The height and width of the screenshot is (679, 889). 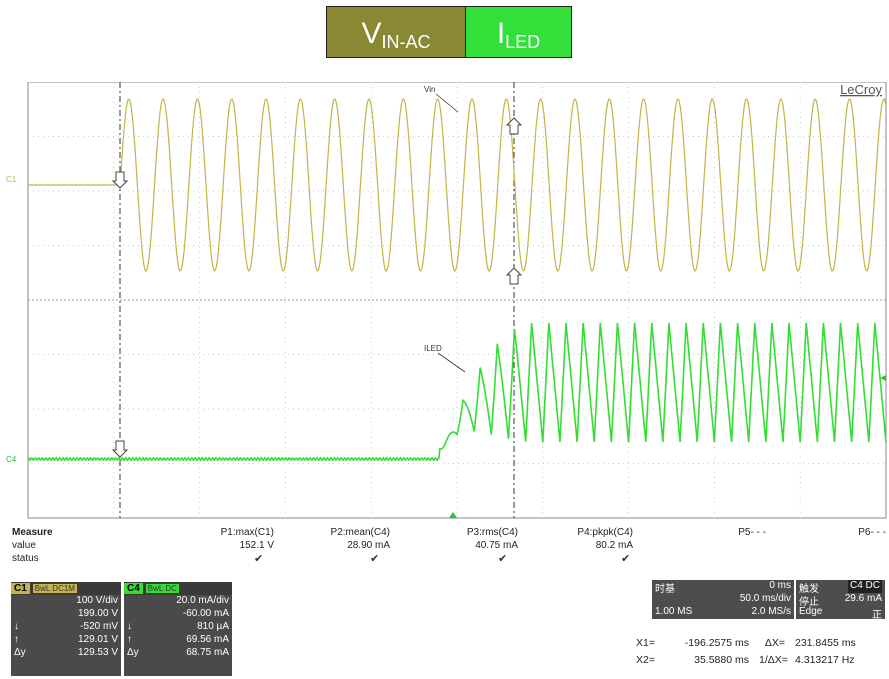 I want to click on legend-iled: I LED, so click(x=518, y=32).